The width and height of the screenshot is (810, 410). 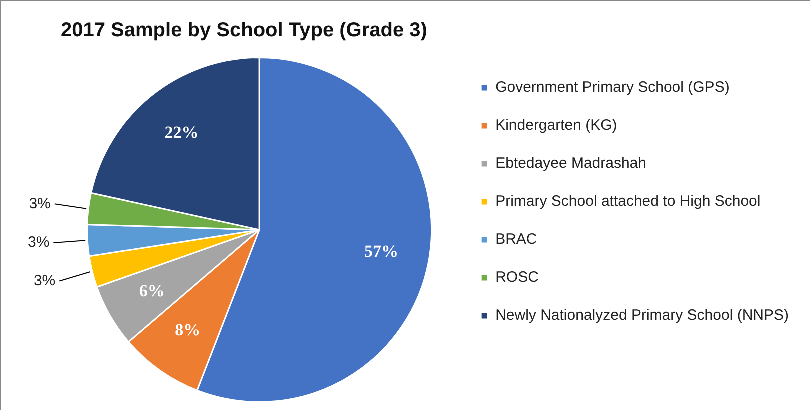 I want to click on legend-label: ROSC, so click(x=518, y=277).